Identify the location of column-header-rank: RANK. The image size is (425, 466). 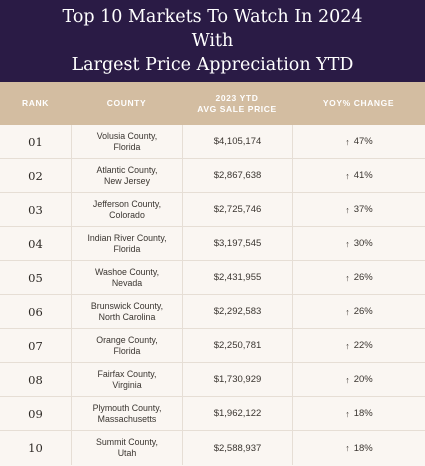
(35, 103).